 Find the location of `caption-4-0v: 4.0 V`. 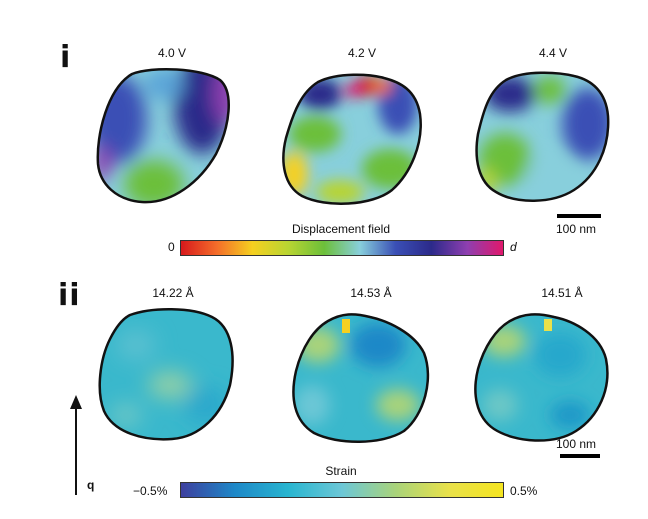

caption-4-0v: 4.0 V is located at coordinates (172, 53).